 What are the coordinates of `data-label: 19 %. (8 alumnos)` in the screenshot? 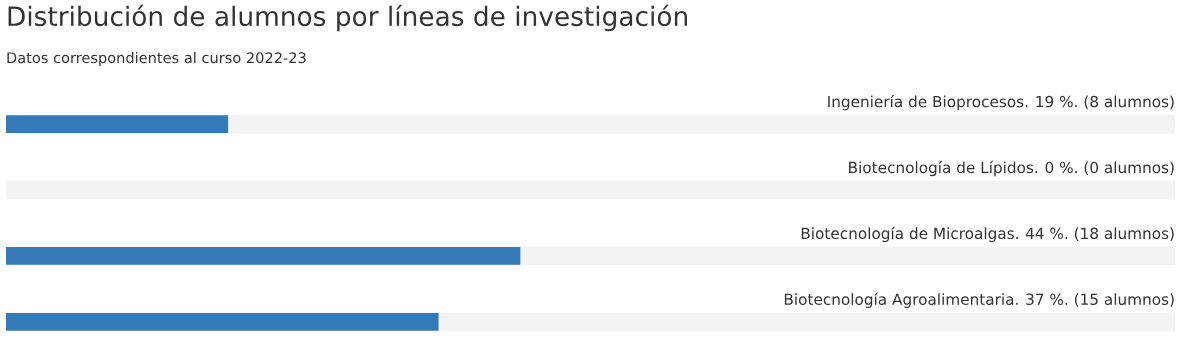 It's located at (1105, 102).